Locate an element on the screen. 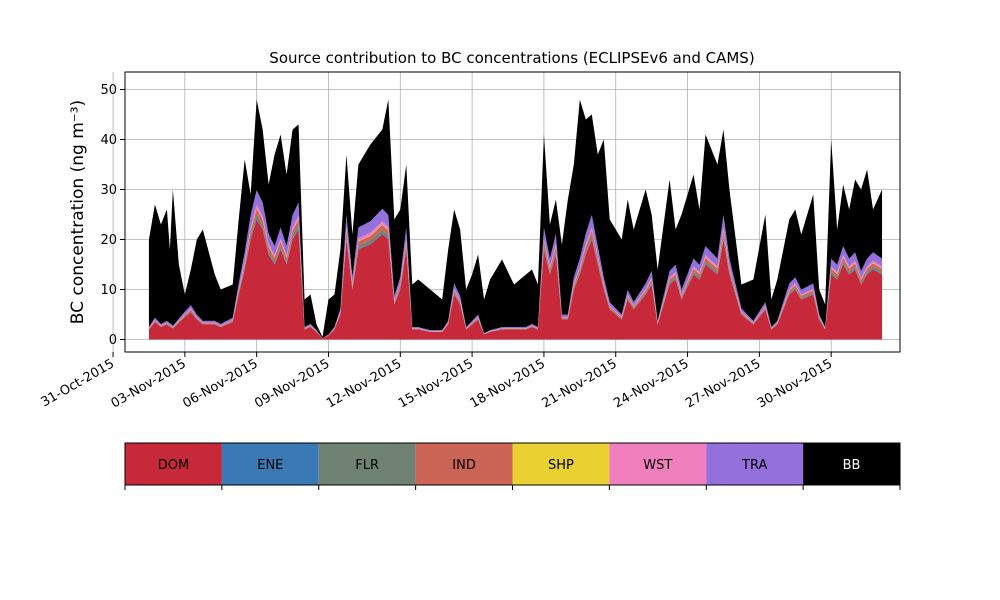  colorbar-legend: DOM ENE FLR IND SHP WST TRA BB is located at coordinates (512, 466).